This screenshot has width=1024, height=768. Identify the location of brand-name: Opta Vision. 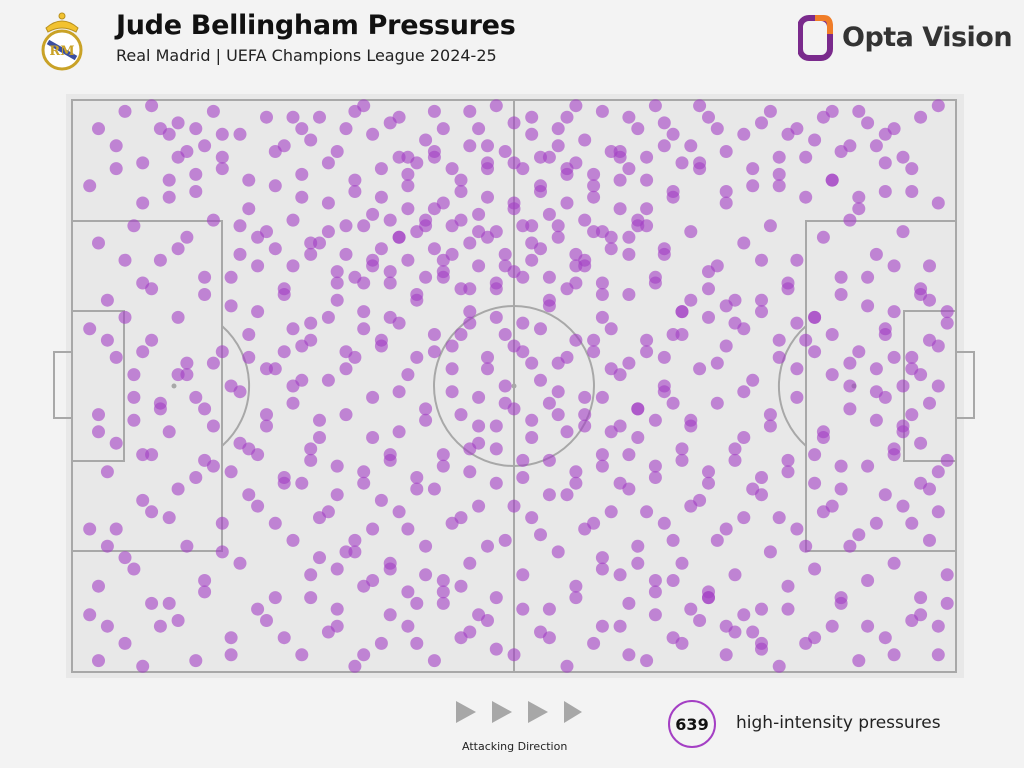
(927, 37).